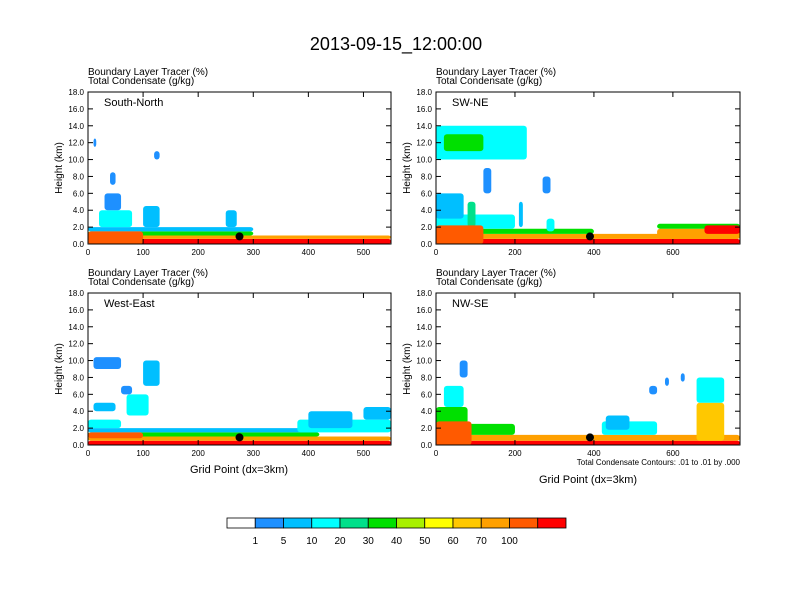 The image size is (792, 612). Describe the element at coordinates (255, 541) in the screenshot. I see `colorbar-label: 1` at that location.